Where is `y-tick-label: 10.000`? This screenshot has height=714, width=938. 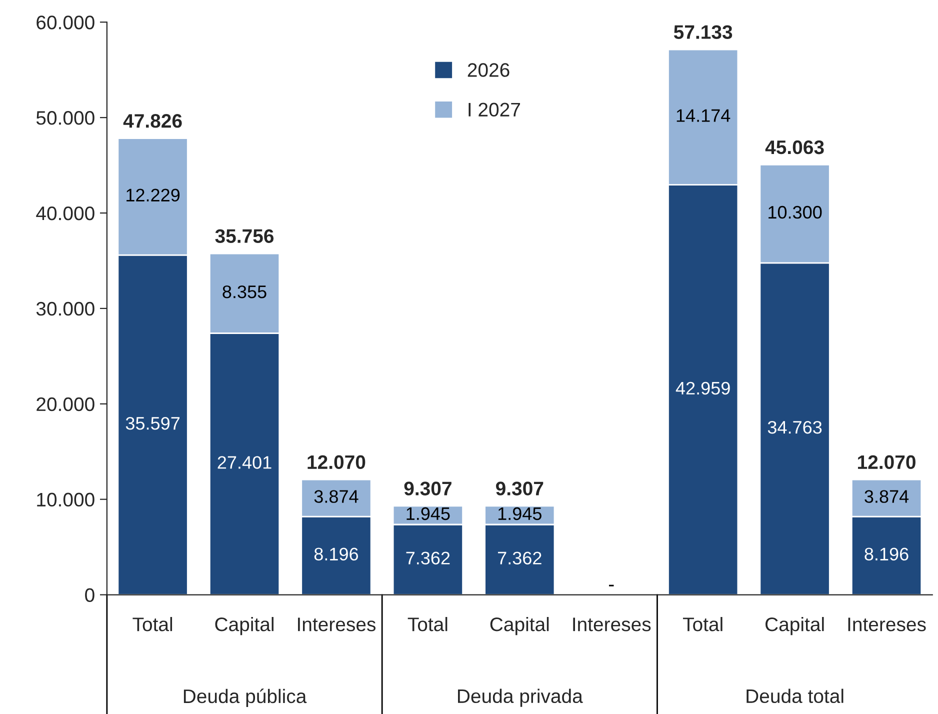 y-tick-label: 10.000 is located at coordinates (65, 499).